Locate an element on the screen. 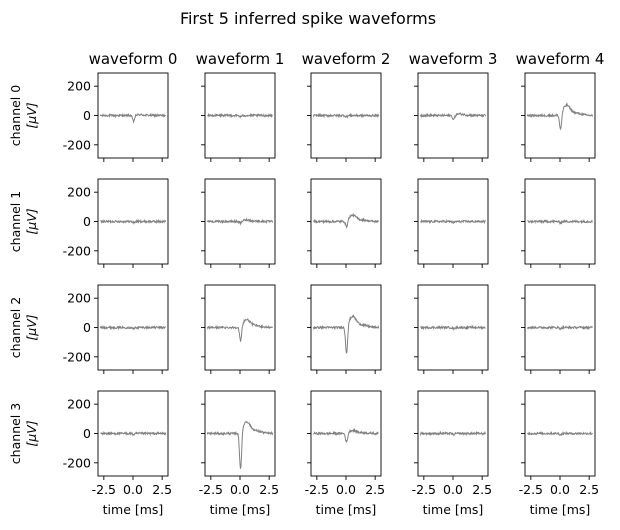 Image resolution: width=620 pixels, height=530 pixels. row-label: channel 0 [μV] is located at coordinates (23, 115).